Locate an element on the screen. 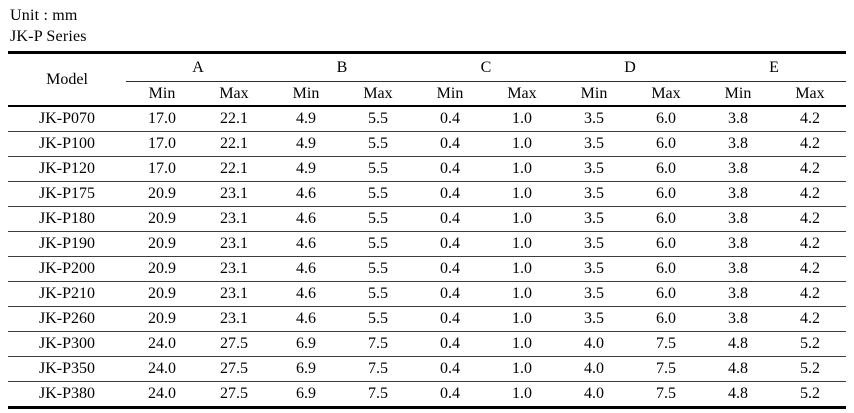  table-row: JK-P200 20.9 23.1 4.6 5.5 0.4 1.0 3.5 6.0 3.8 4.2 is located at coordinates (427, 269).